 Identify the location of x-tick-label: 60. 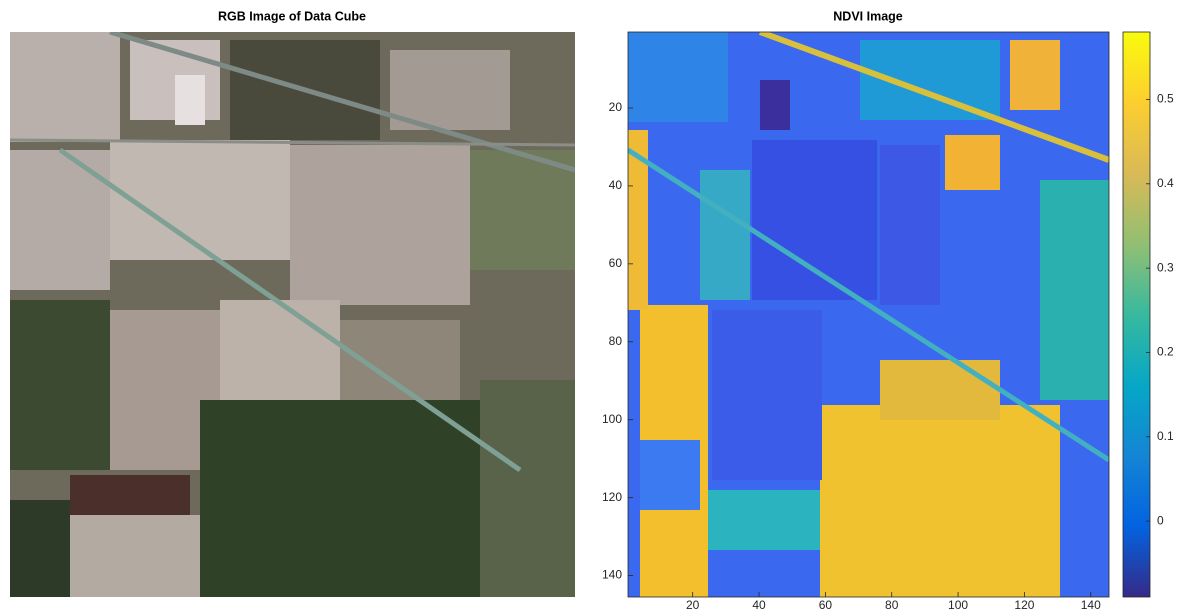
(826, 604).